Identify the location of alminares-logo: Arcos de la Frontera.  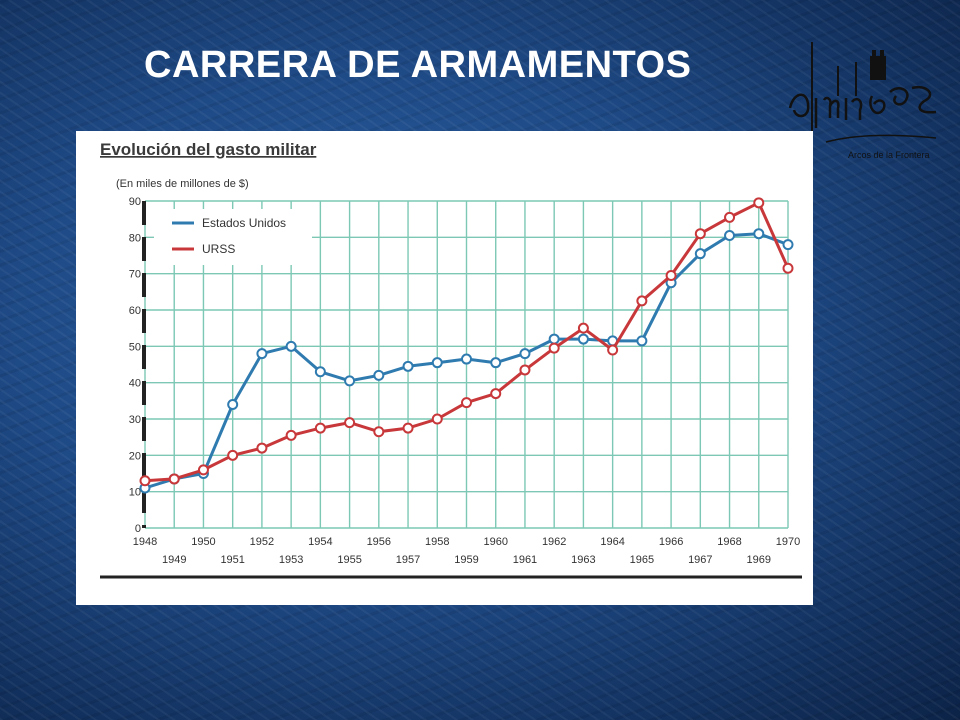
(862, 101).